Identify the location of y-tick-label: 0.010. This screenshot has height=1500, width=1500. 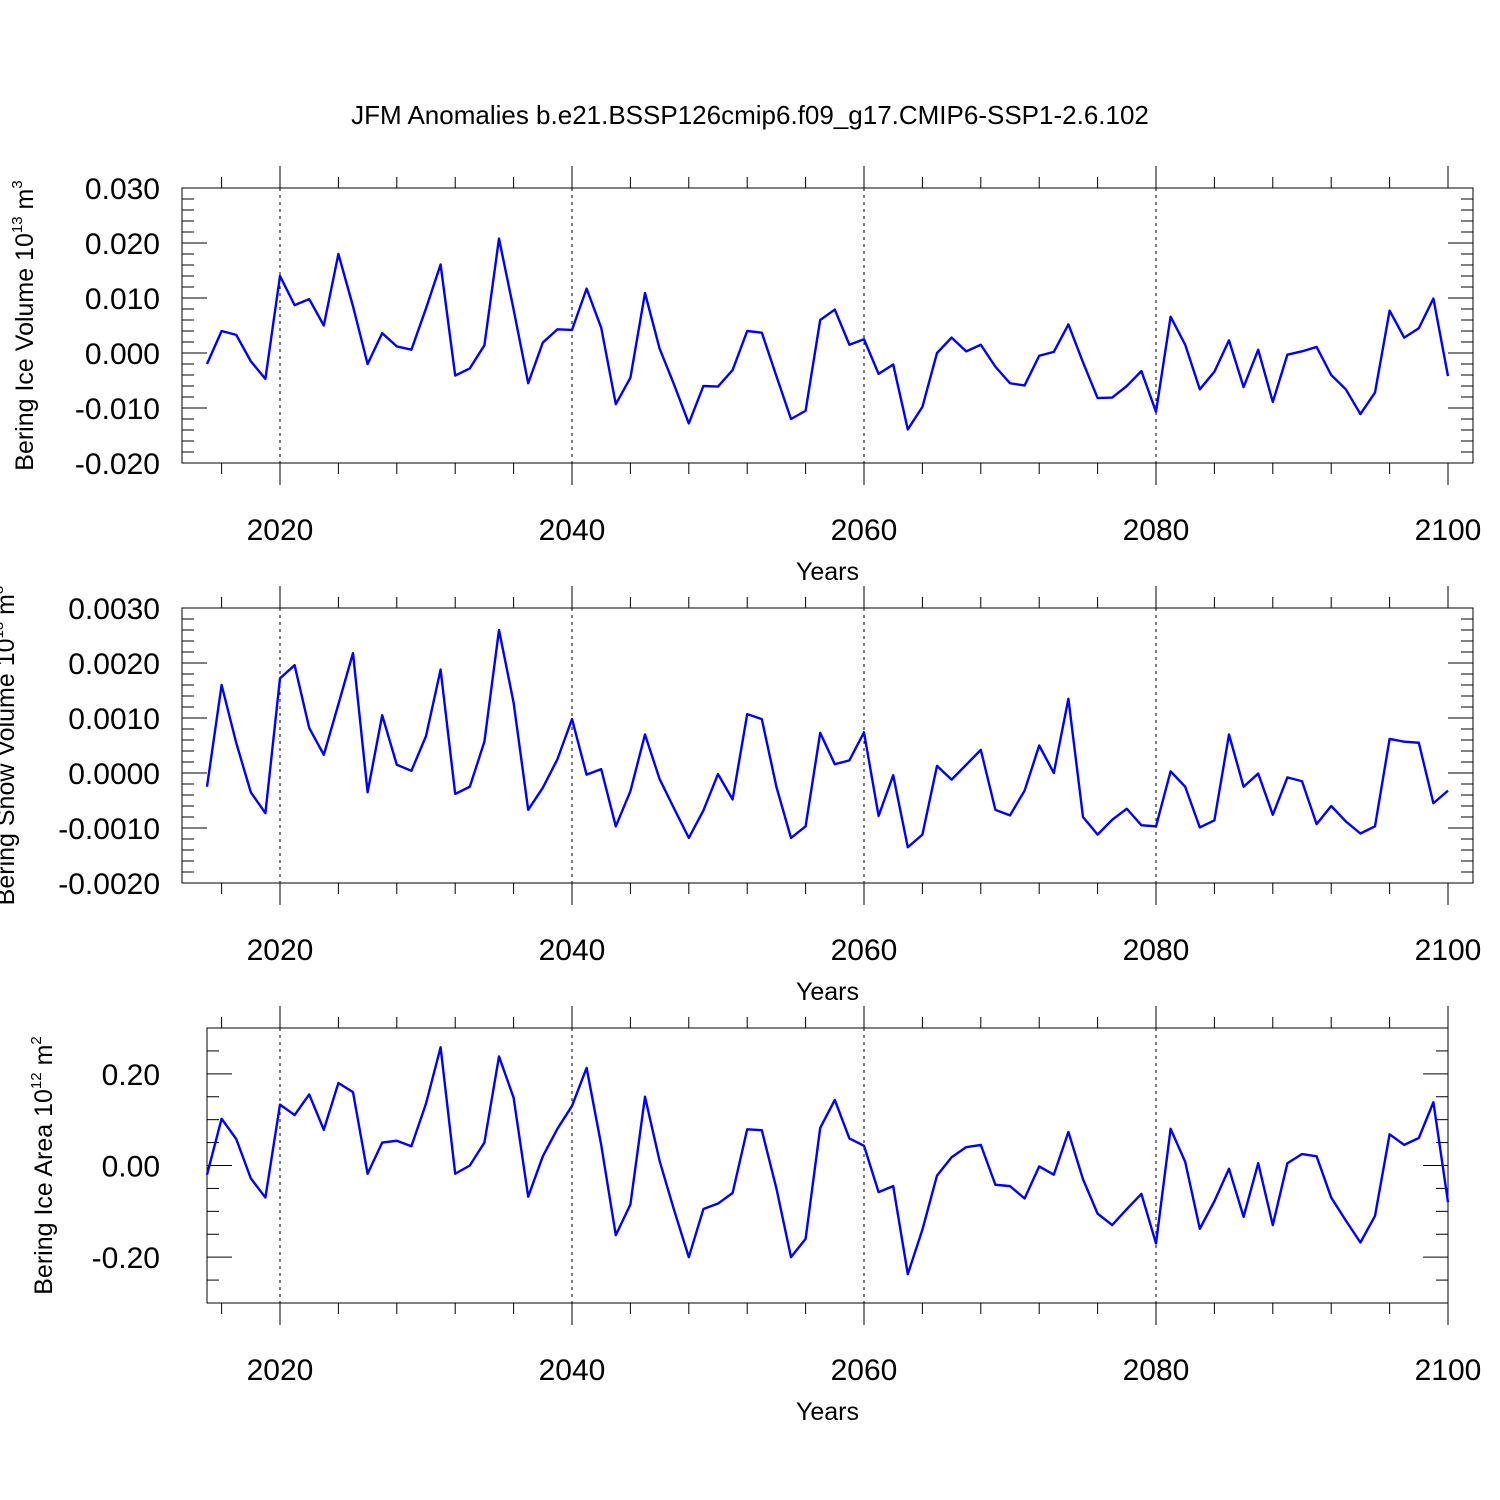
(122, 299).